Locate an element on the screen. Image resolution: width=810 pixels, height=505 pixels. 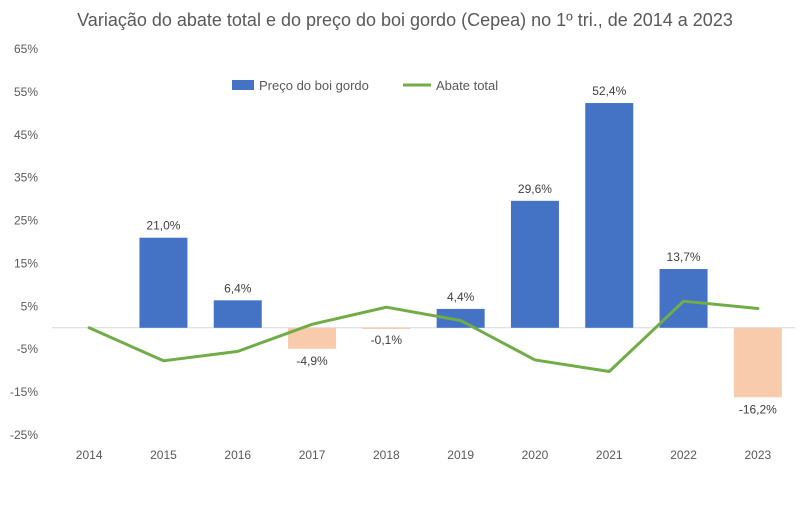
data-label: 6,4% is located at coordinates (238, 288).